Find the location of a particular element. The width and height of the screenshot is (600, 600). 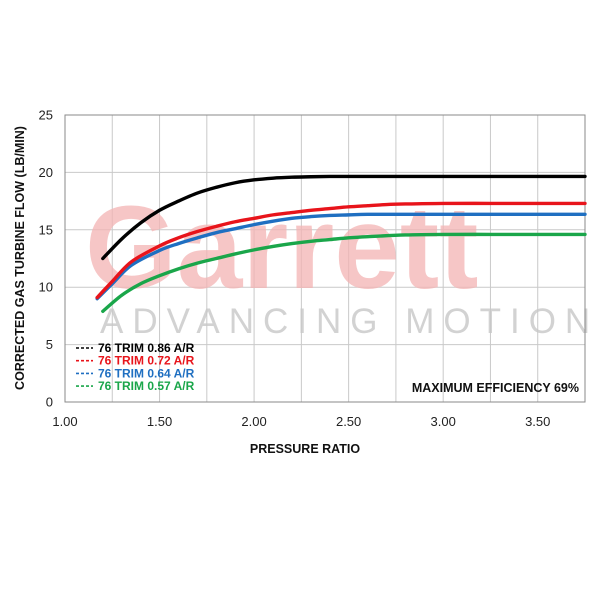

y-tick-label: 15 is located at coordinates (46, 229).